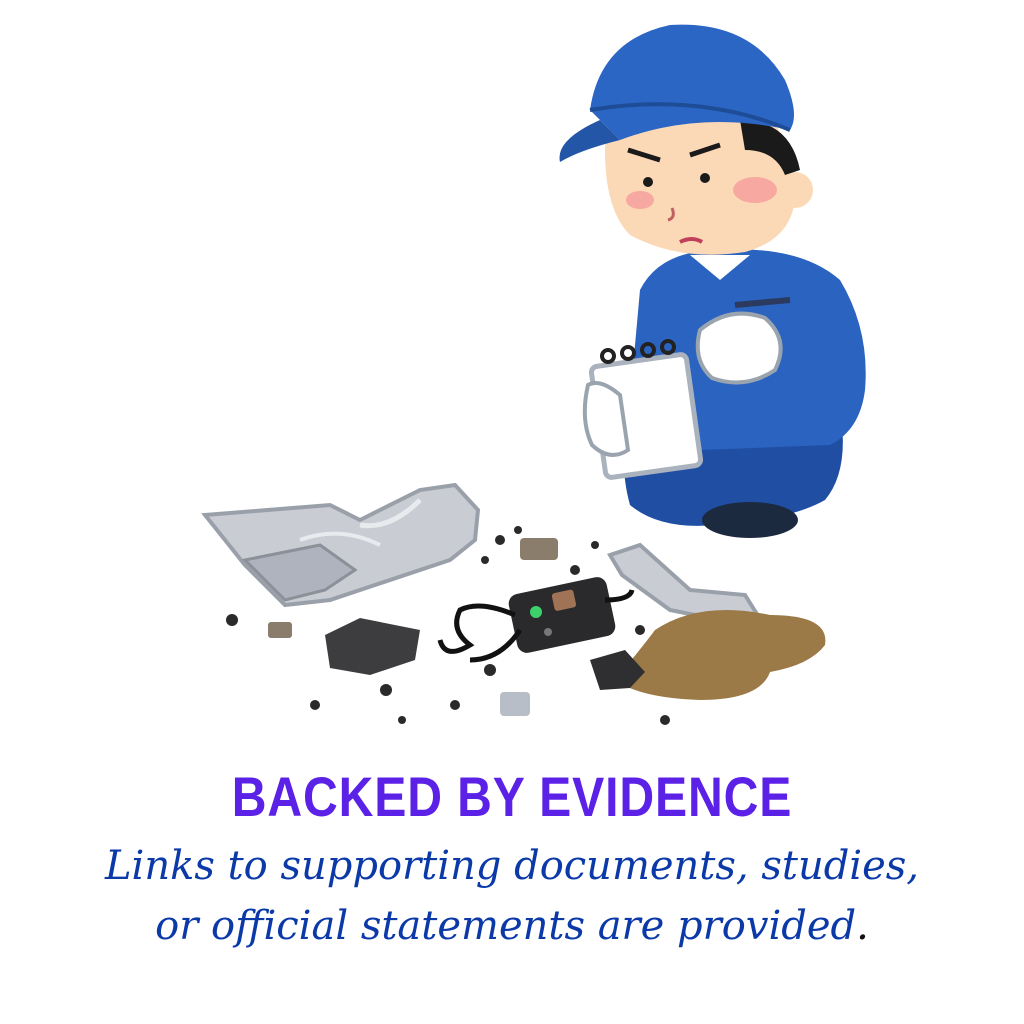  I want to click on subtext-line-2: or official statements are provided., so click(512, 926).